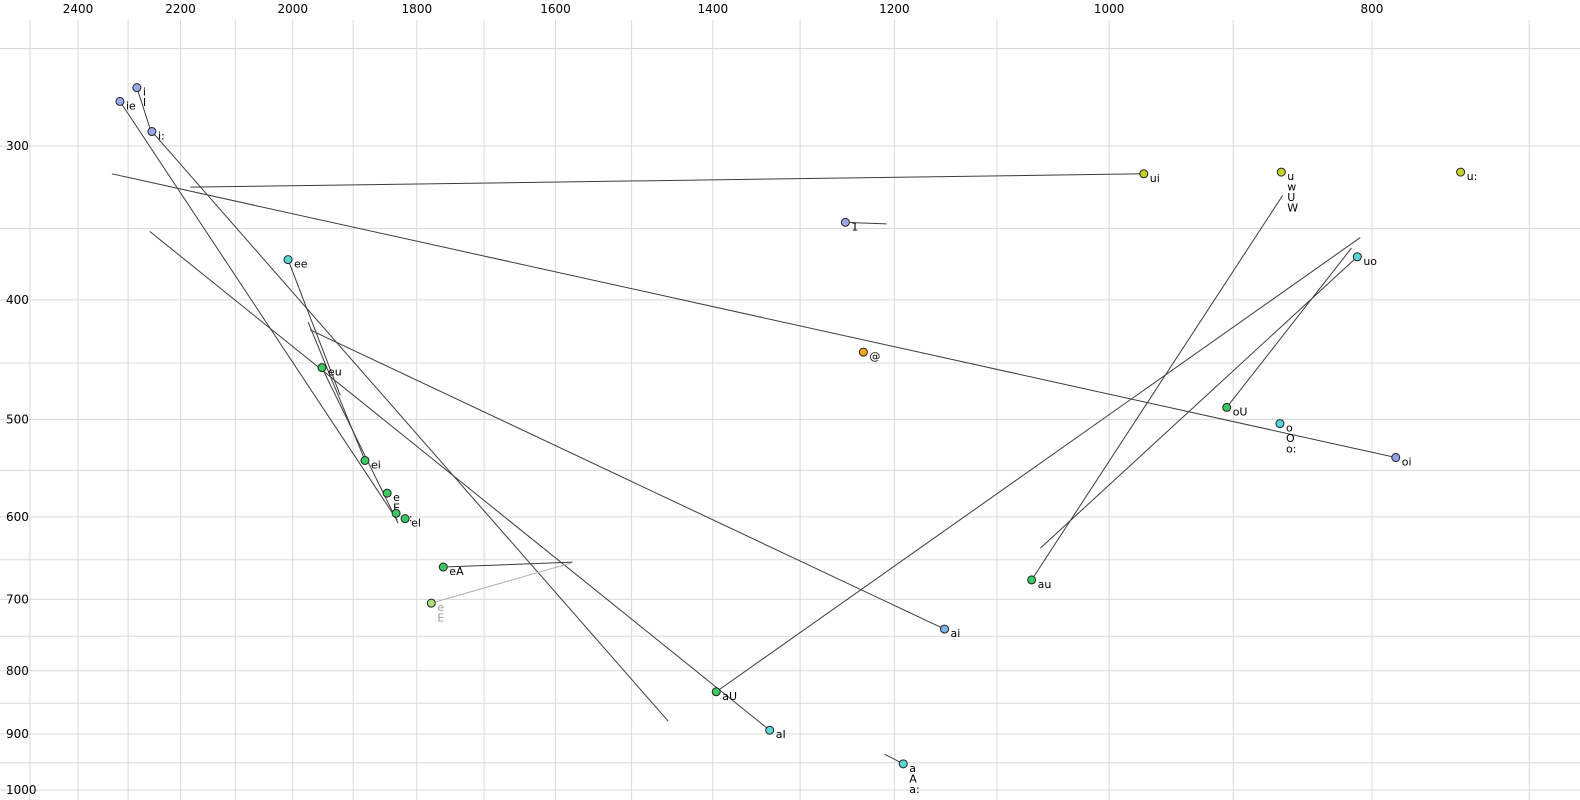  I want to click on y-axis-tick-label: 300, so click(17, 146).